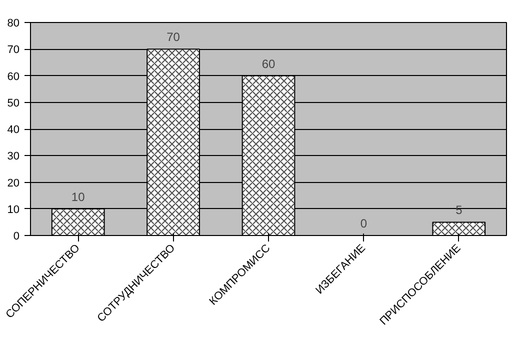 This screenshot has height=340, width=522. Describe the element at coordinates (13, 103) in the screenshot. I see `y-tick-label: 50` at that location.